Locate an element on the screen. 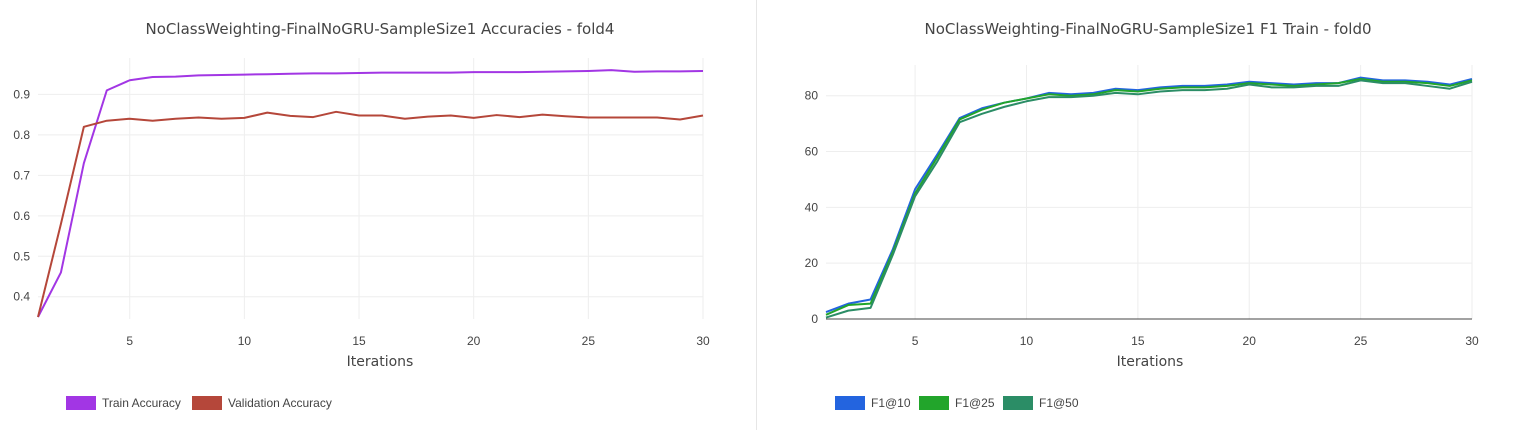  legend-label: Validation Accuracy is located at coordinates (280, 403).